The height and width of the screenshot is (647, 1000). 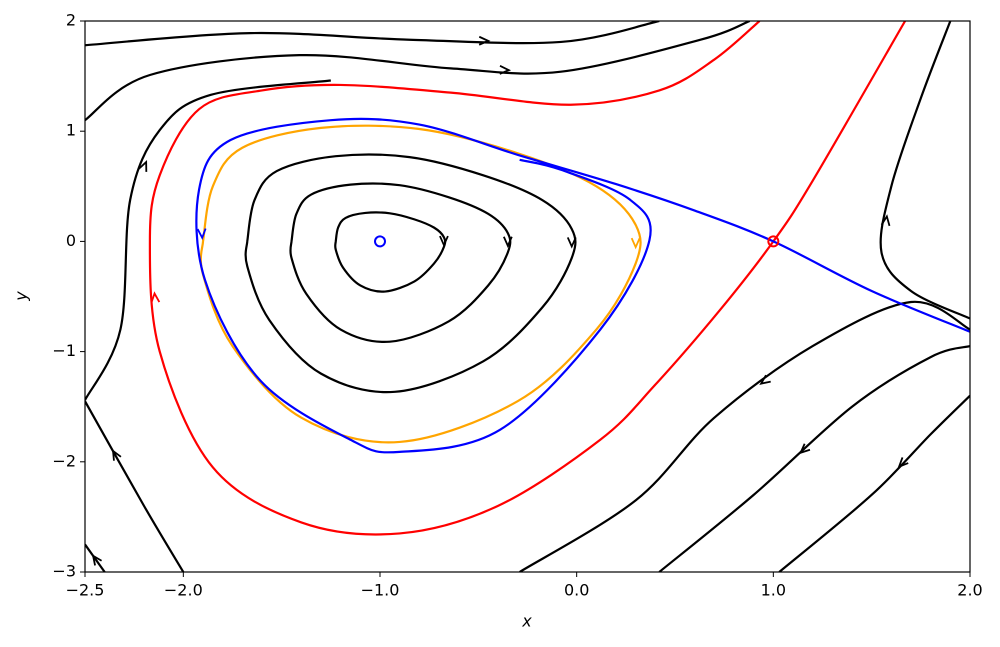 What do you see at coordinates (71, 20) in the screenshot?
I see `y-tick-label: 2` at bounding box center [71, 20].